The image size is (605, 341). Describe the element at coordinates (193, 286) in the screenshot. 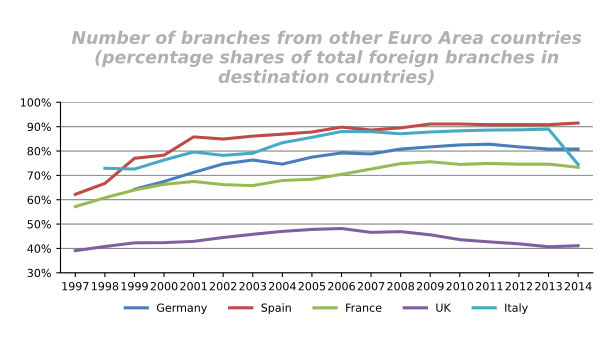

I see `x-tick-label: 2001` at that location.